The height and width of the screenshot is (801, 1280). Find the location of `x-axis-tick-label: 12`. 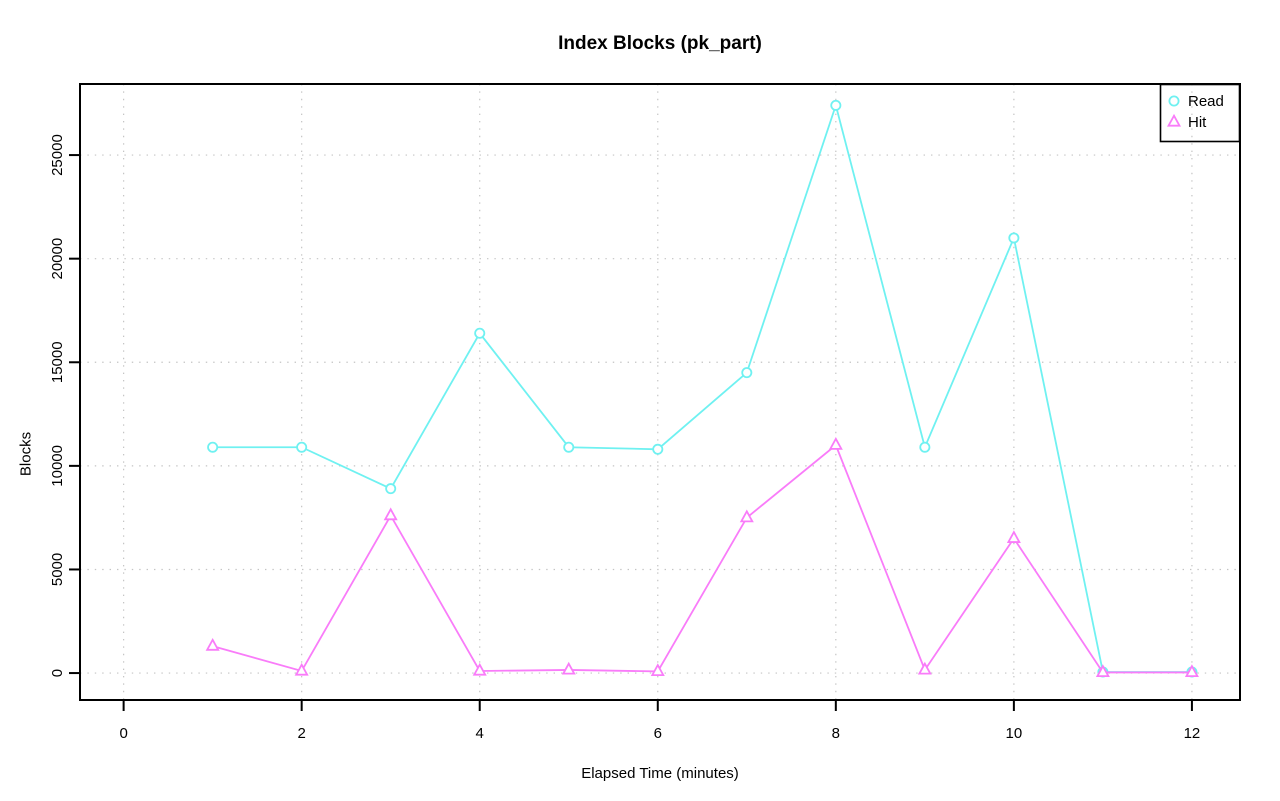

x-axis-tick-label: 12 is located at coordinates (1192, 733).